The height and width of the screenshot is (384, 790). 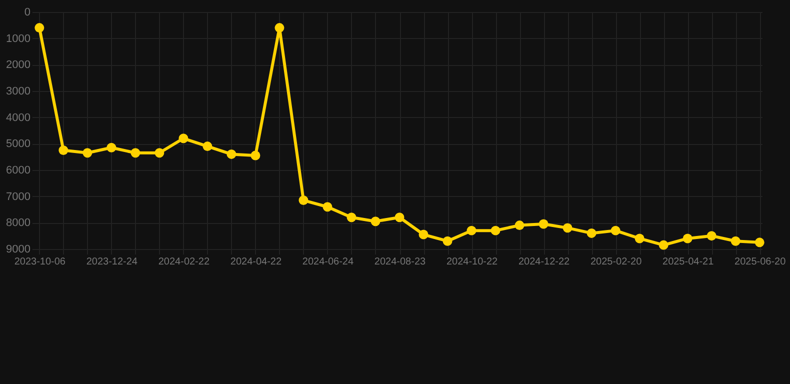 What do you see at coordinates (760, 262) in the screenshot?
I see `x-tick-label: 2025-06-20` at bounding box center [760, 262].